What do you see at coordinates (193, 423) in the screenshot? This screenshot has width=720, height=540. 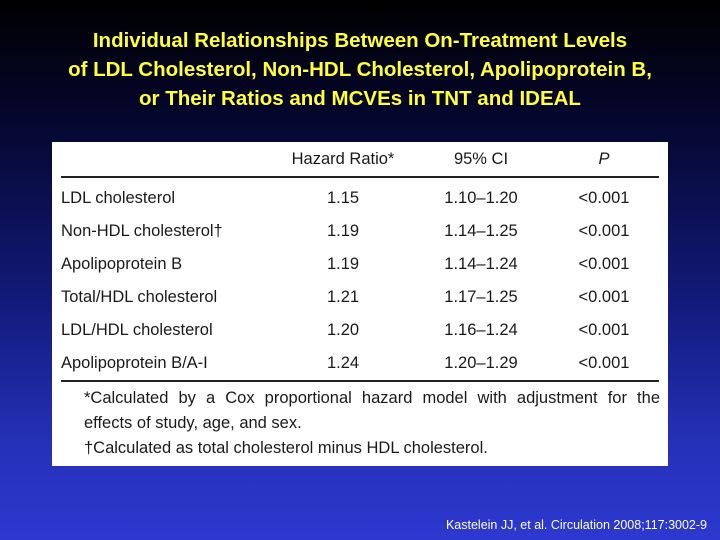 I see `footnote-hazard-line-2: effects of study, age, and sex.` at bounding box center [193, 423].